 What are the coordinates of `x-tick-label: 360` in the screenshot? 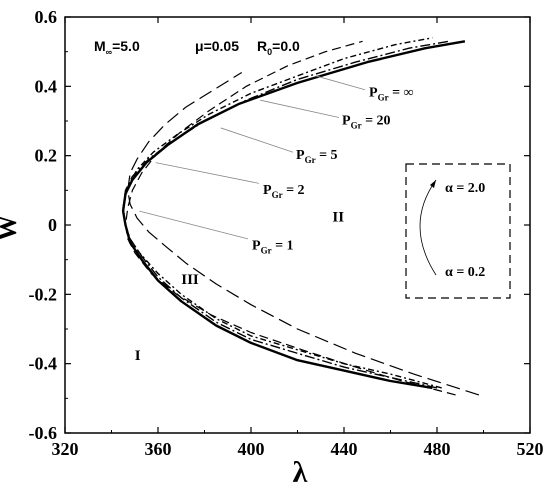 It's located at (158, 449).